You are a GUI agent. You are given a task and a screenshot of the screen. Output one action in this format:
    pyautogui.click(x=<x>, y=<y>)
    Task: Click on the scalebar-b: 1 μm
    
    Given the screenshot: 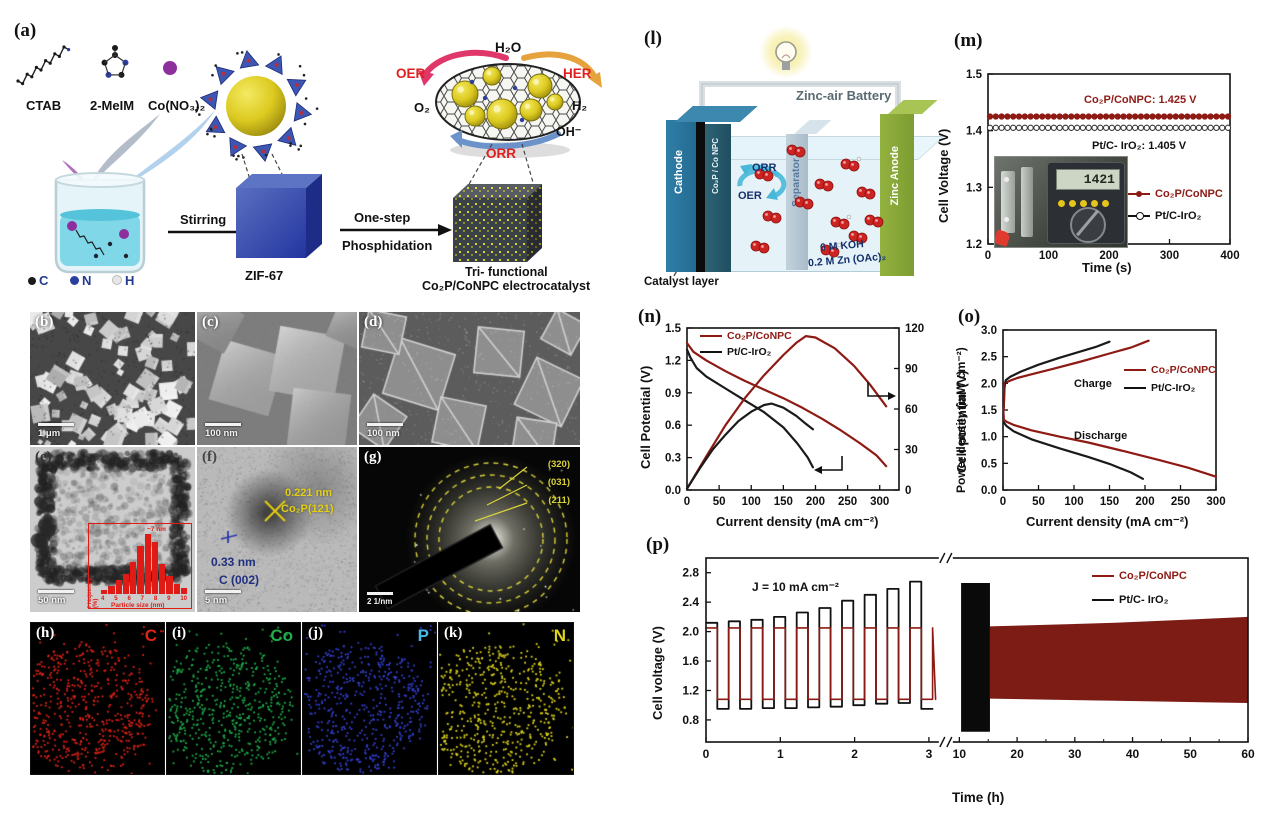 What is the action you would take?
    pyautogui.click(x=56, y=431)
    